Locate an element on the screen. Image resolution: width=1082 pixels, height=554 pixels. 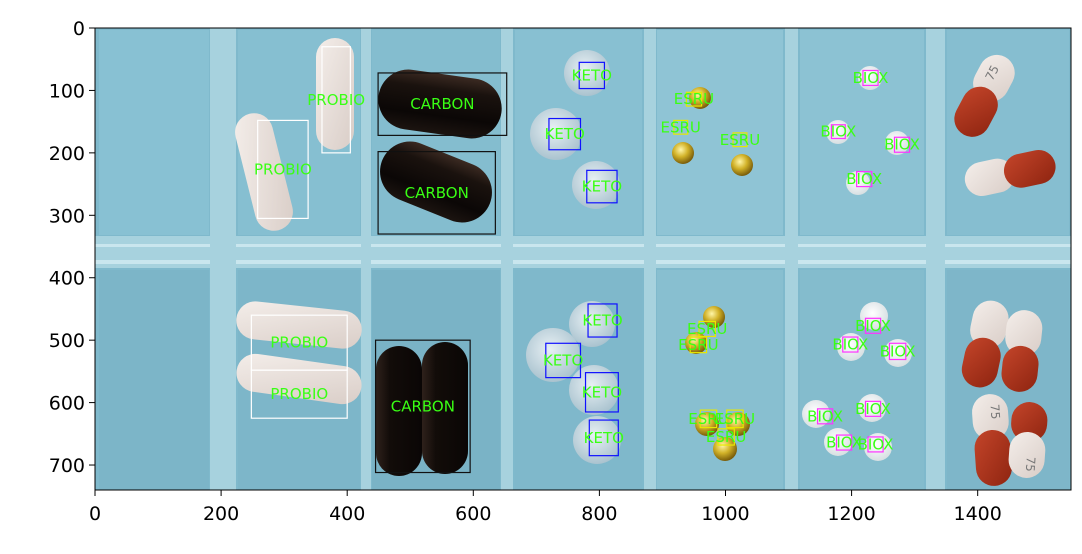
carbon-detection: CARBON is located at coordinates (436, 193).